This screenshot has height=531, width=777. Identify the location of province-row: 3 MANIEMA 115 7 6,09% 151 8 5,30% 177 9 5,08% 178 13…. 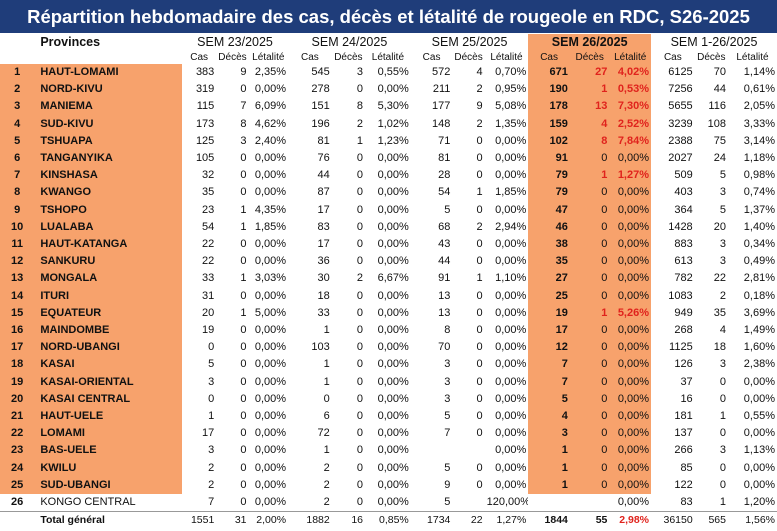
(388, 107).